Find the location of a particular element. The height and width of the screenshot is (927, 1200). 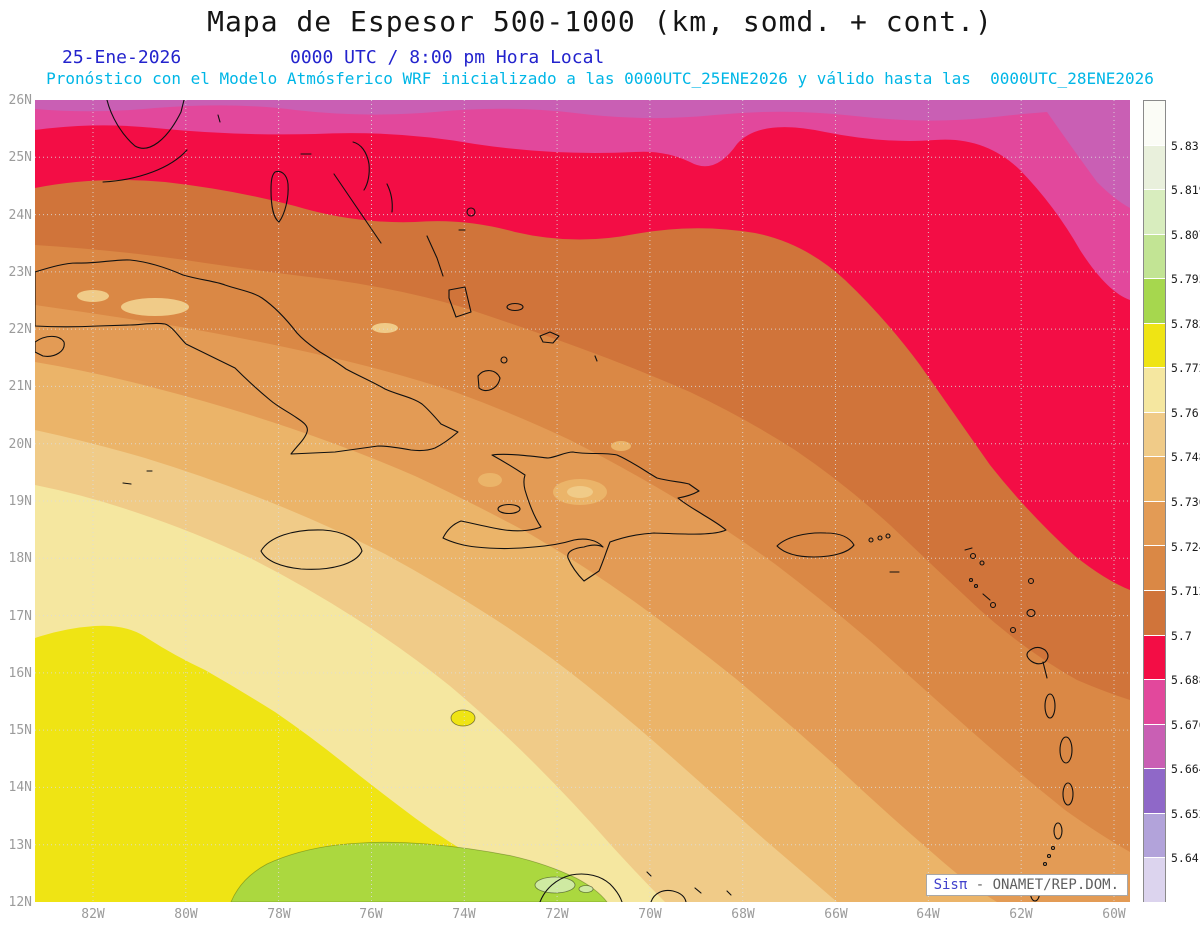

lon-label: 80W is located at coordinates (186, 914).